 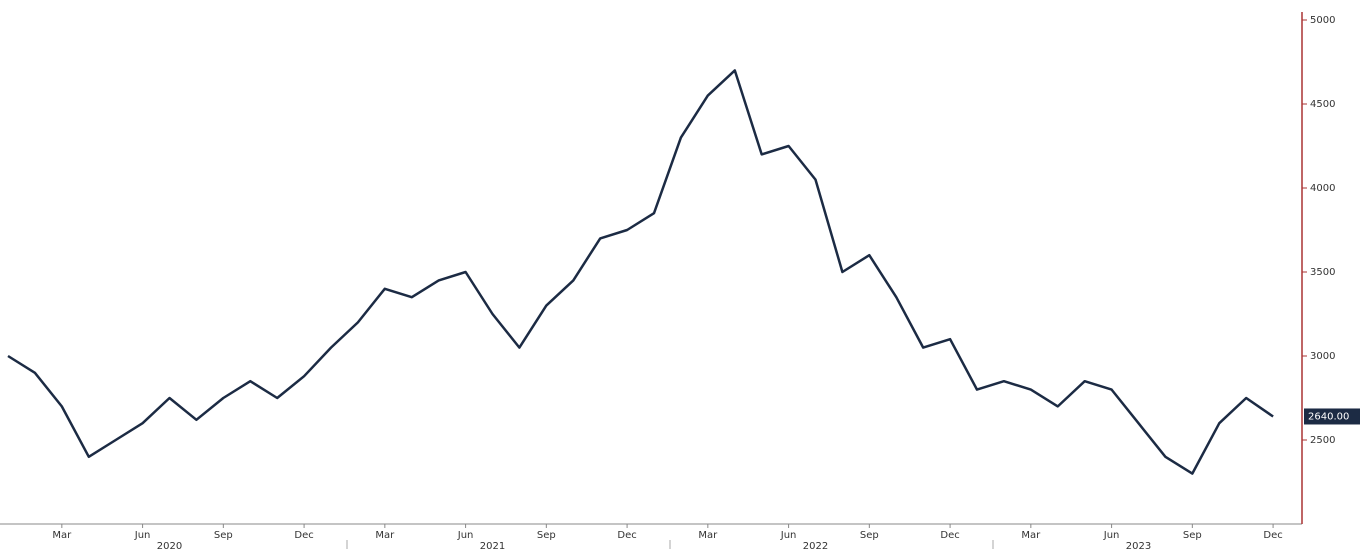 What do you see at coordinates (169, 545) in the screenshot?
I see `year-label: 2020` at bounding box center [169, 545].